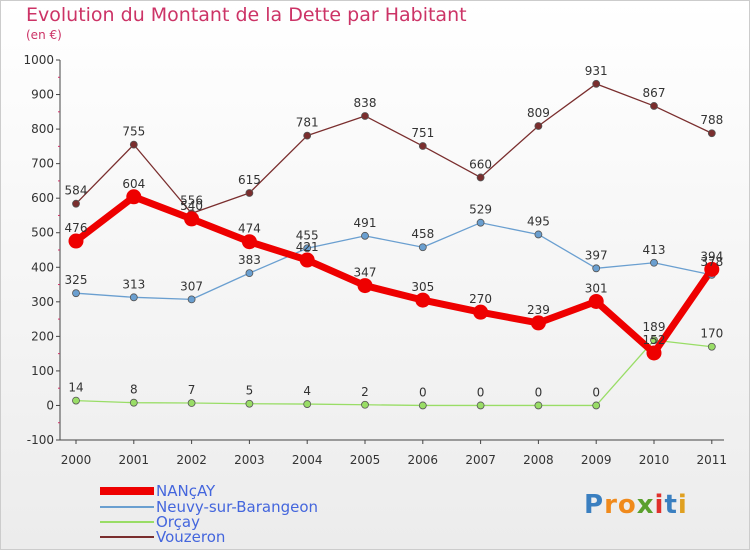  Describe the element at coordinates (127, 522) in the screenshot. I see `legend-swatch-orcay` at that location.